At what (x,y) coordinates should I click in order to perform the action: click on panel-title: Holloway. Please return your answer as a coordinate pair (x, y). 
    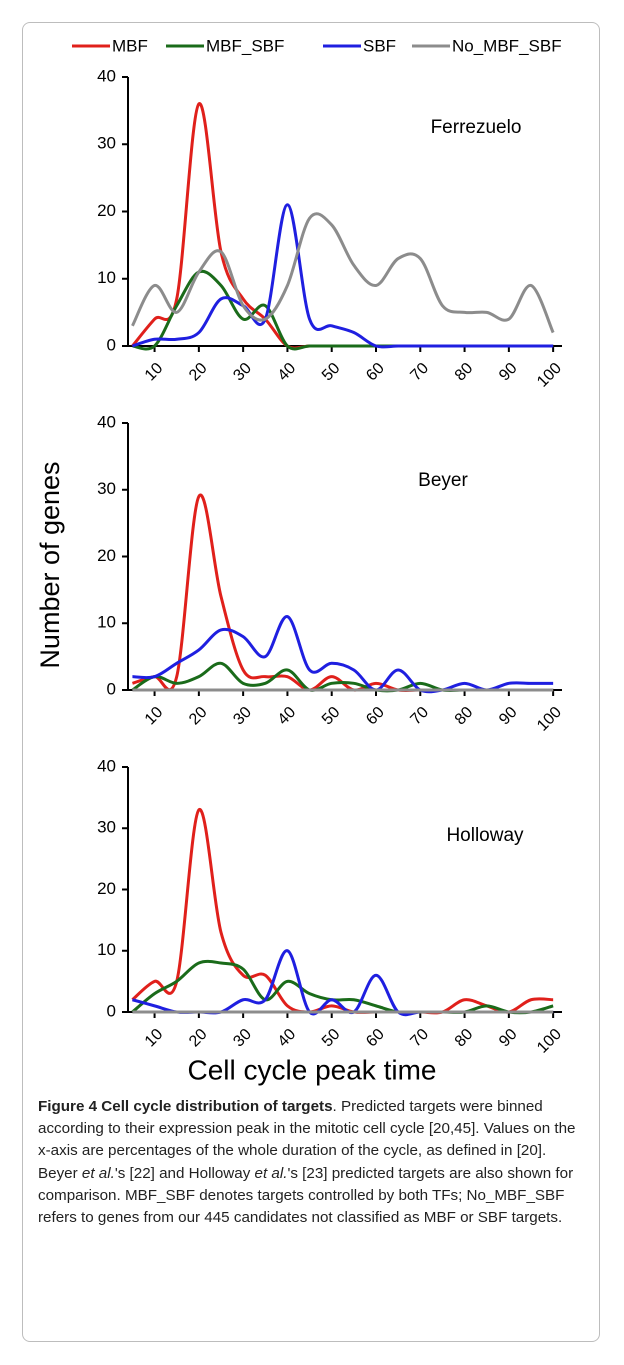
    Looking at the image, I should click on (485, 835).